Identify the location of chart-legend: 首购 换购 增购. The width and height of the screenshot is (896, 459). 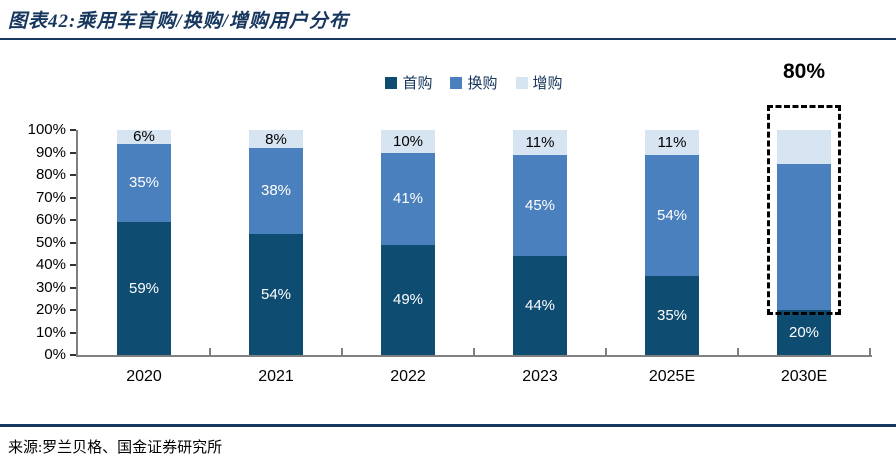
(474, 82).